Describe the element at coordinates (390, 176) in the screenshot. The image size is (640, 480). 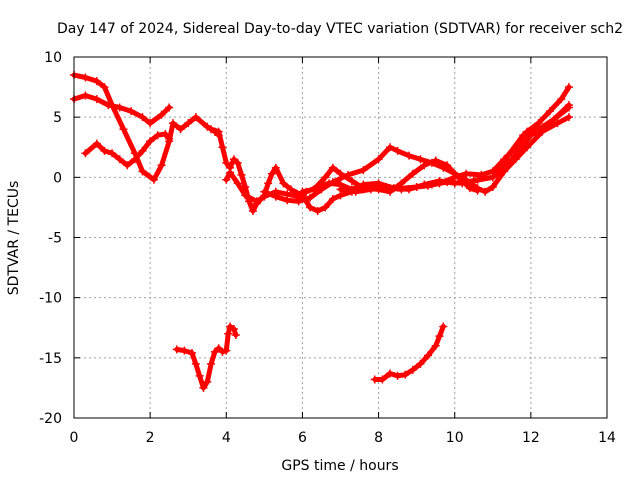
I see `series-track-g` at that location.